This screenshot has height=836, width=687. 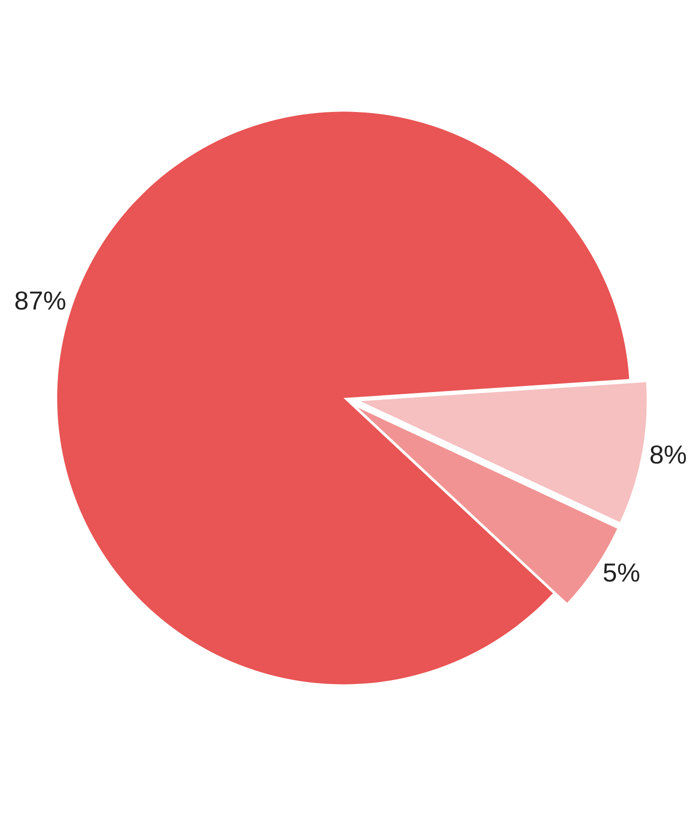 What do you see at coordinates (668, 454) in the screenshot?
I see `data-label: 8%` at bounding box center [668, 454].